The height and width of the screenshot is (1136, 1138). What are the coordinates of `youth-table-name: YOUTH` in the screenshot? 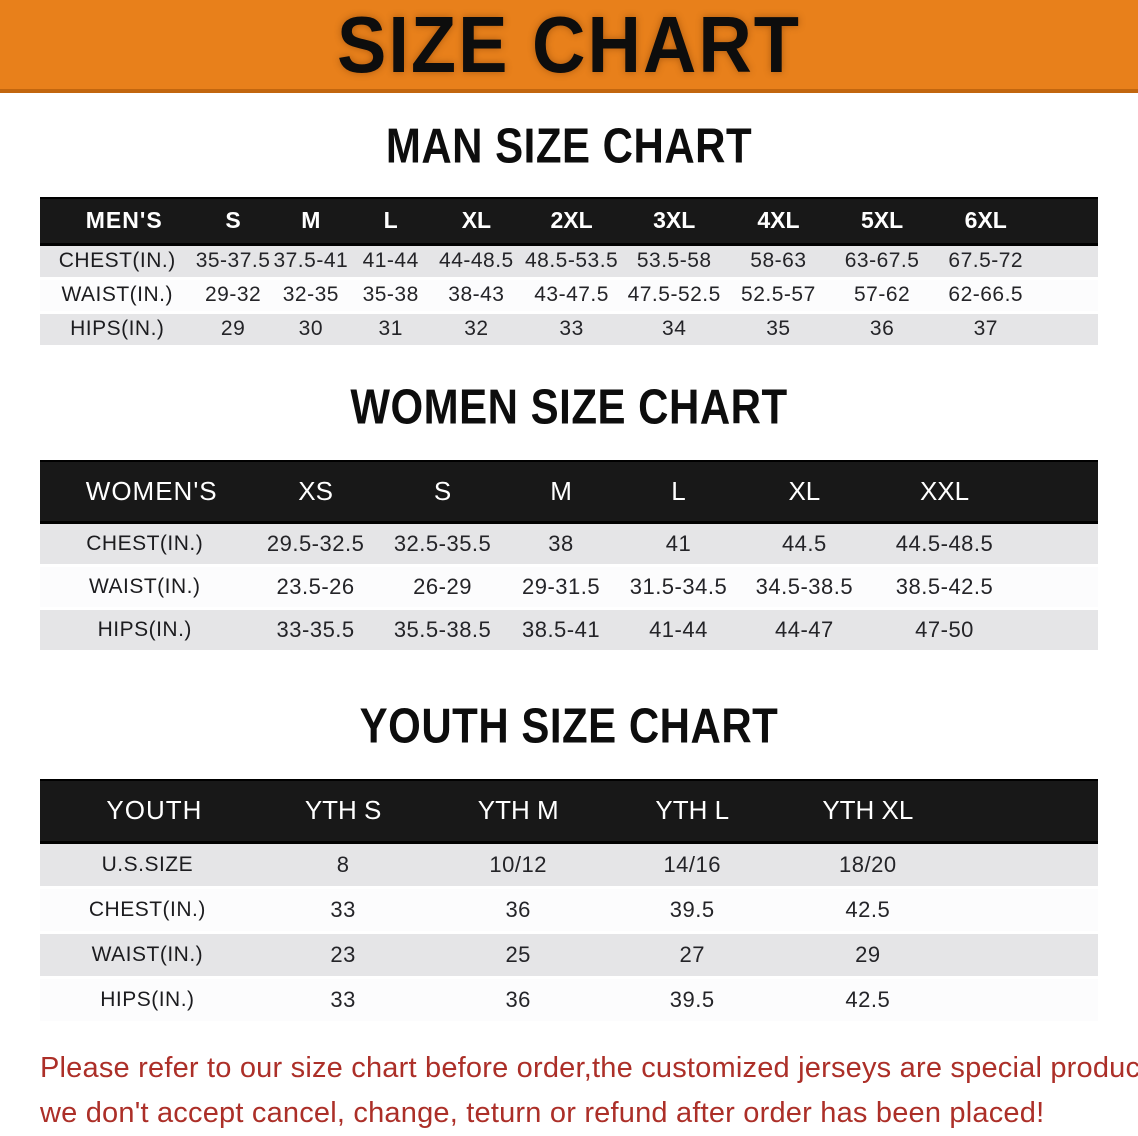 It's located at (147, 811).